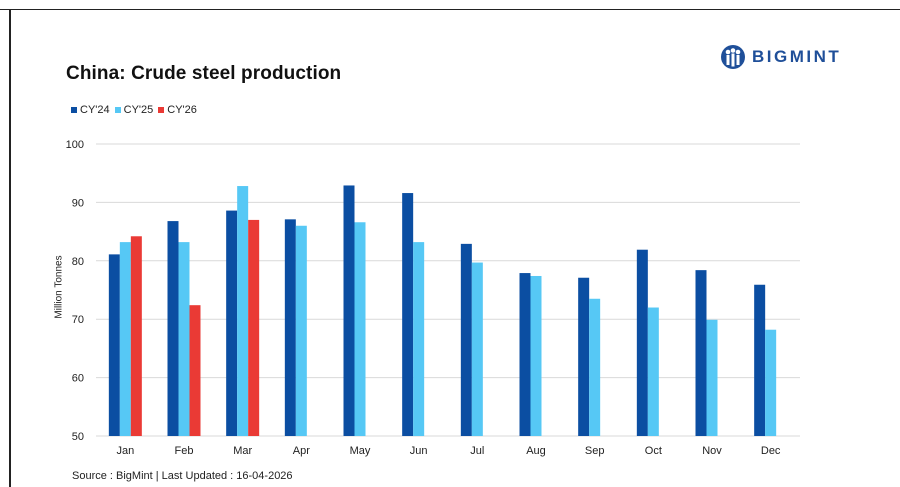 The height and width of the screenshot is (487, 900). What do you see at coordinates (78, 437) in the screenshot?
I see `y-tick-label: 50` at bounding box center [78, 437].